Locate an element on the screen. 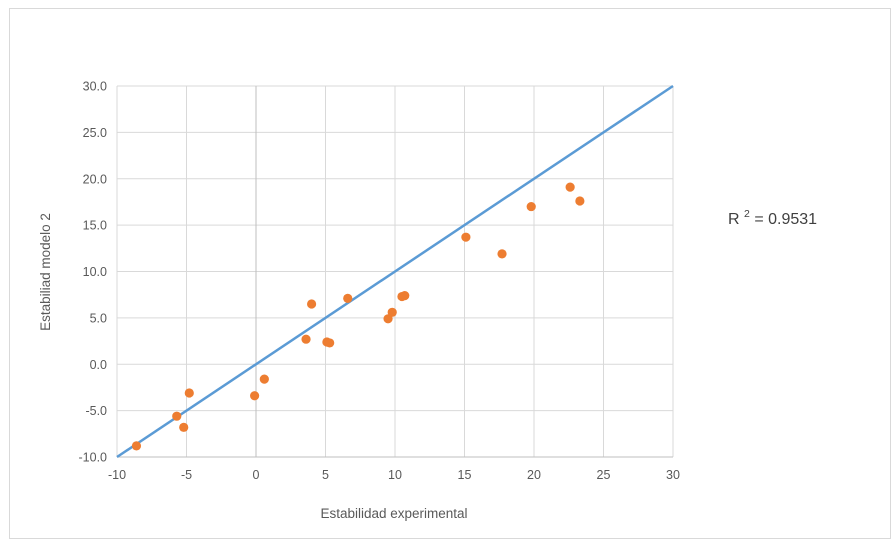 This screenshot has height=540, width=894. y-tick-label: -5.0 is located at coordinates (96, 411).